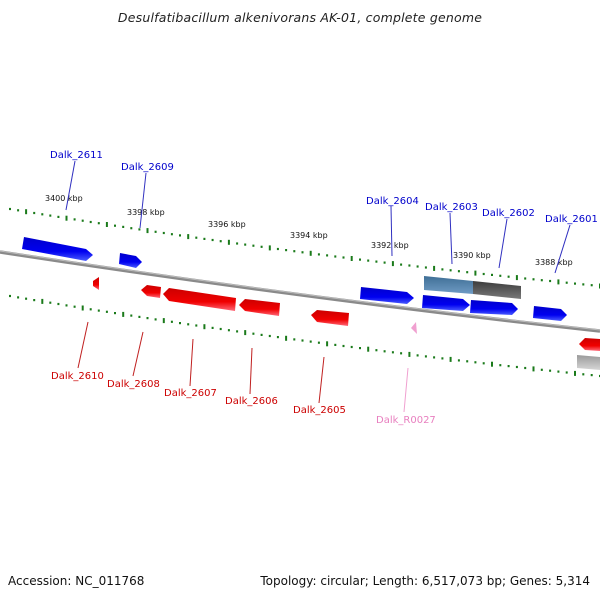 The image size is (600, 600). I want to click on ruler-label-3394: 3394 kbp, so click(309, 235).